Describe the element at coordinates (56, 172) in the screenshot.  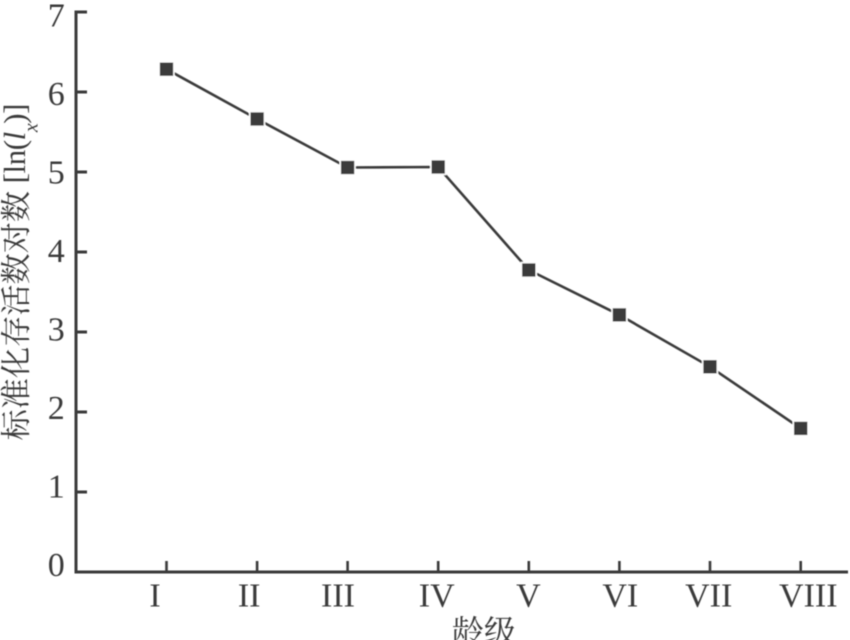
I see `svg-text: 5` at that location.